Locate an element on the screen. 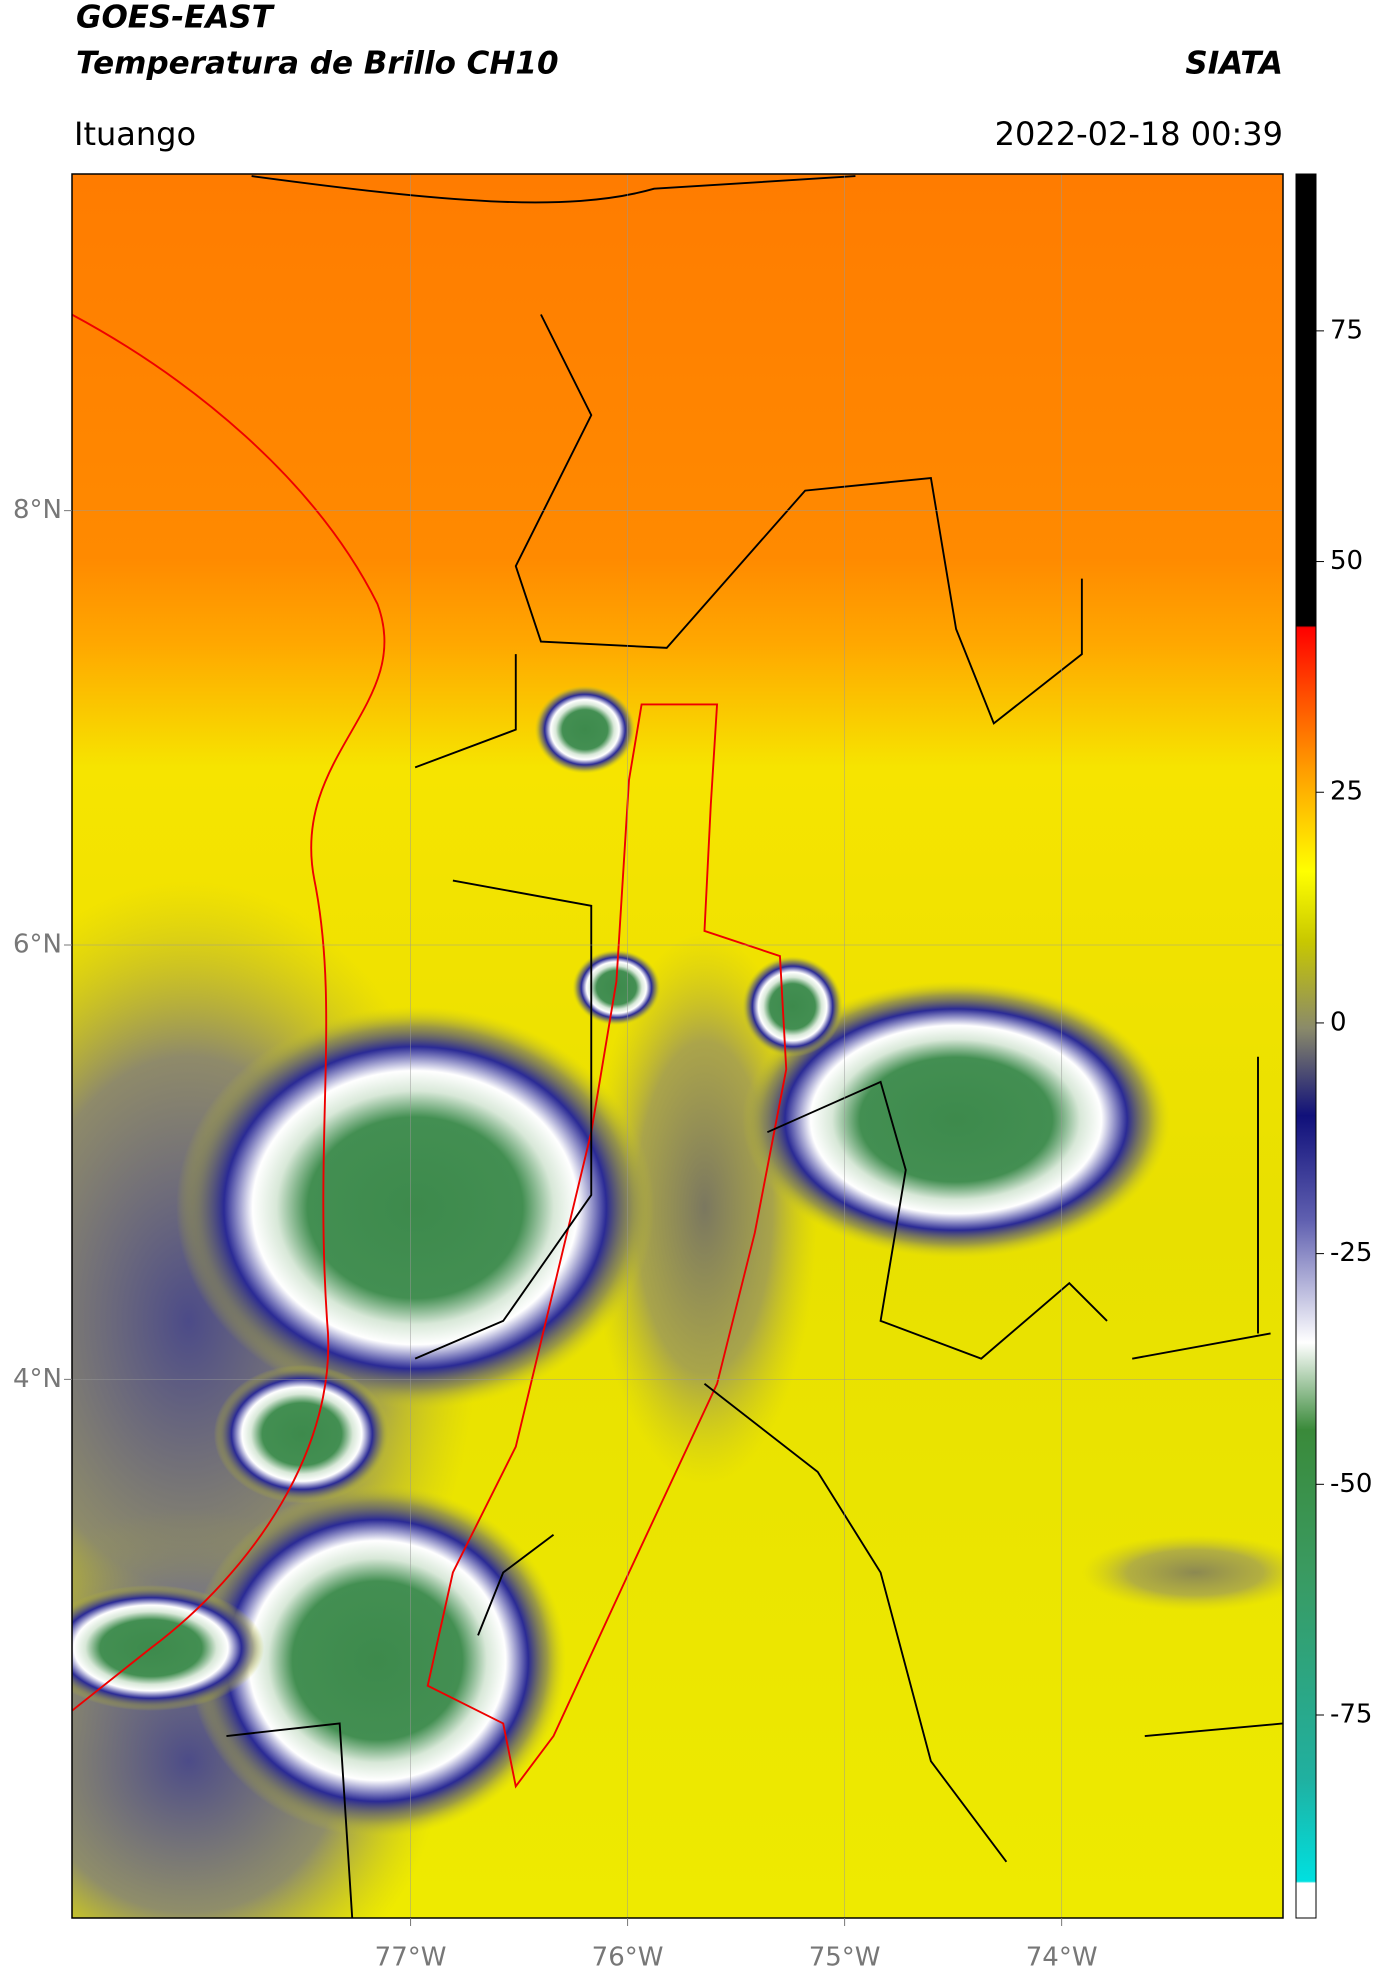 The image size is (1384, 1985). location: Ituango is located at coordinates (135, 134).